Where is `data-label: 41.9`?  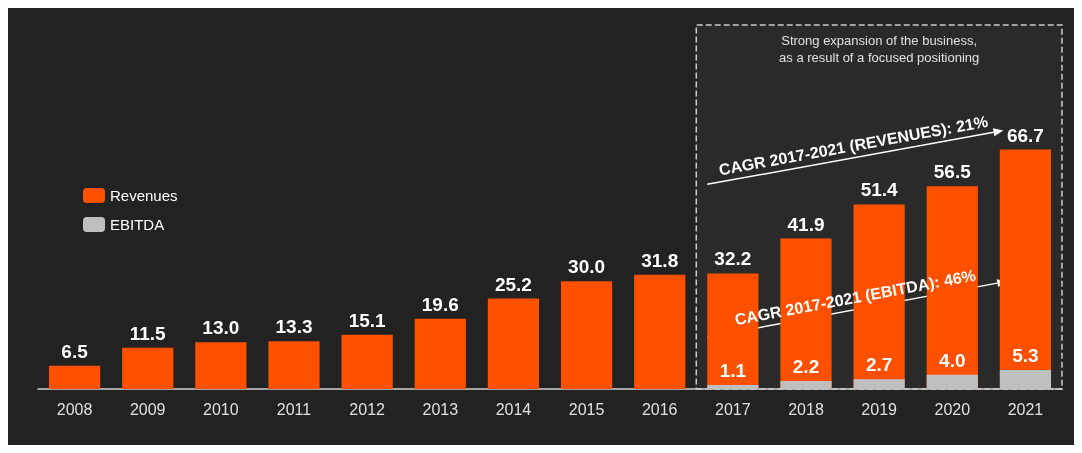 data-label: 41.9 is located at coordinates (806, 224).